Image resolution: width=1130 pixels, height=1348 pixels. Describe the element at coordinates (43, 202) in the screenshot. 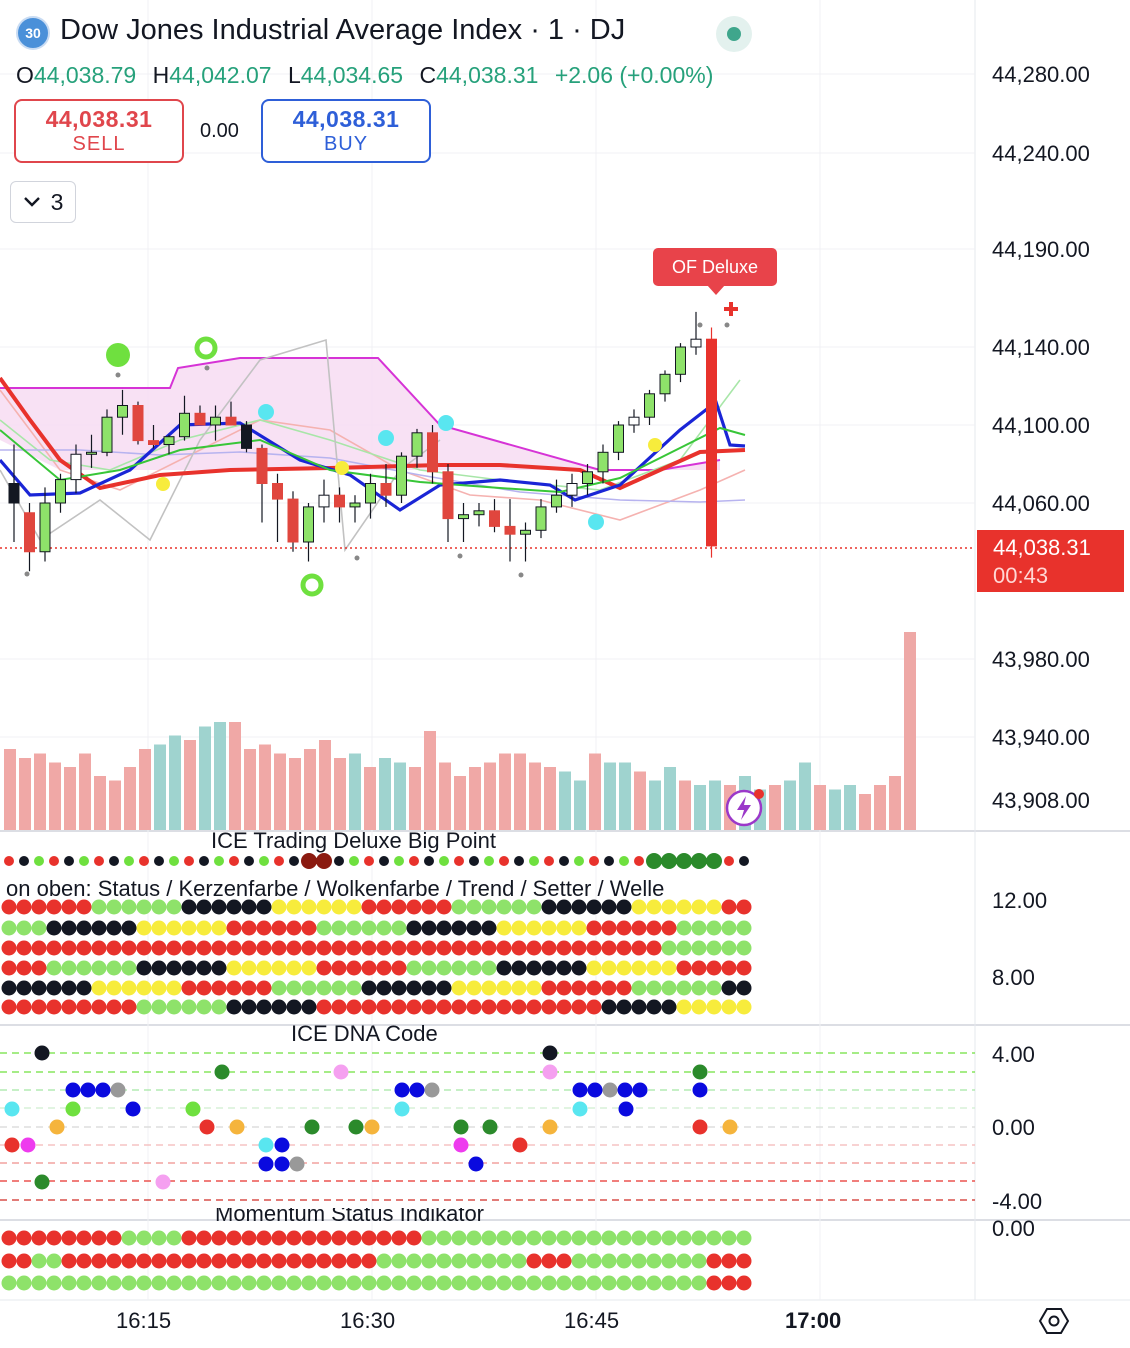

I see `indicators-toggle-button: 3` at that location.